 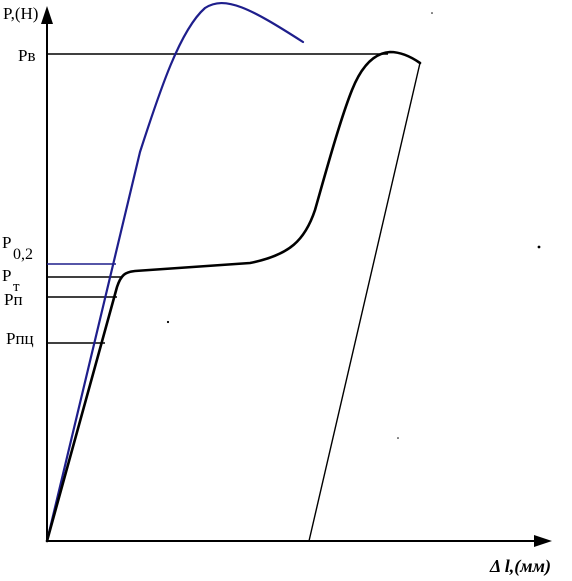 I want to click on x-axis-label: Δ l,(мм), so click(x=520, y=566).